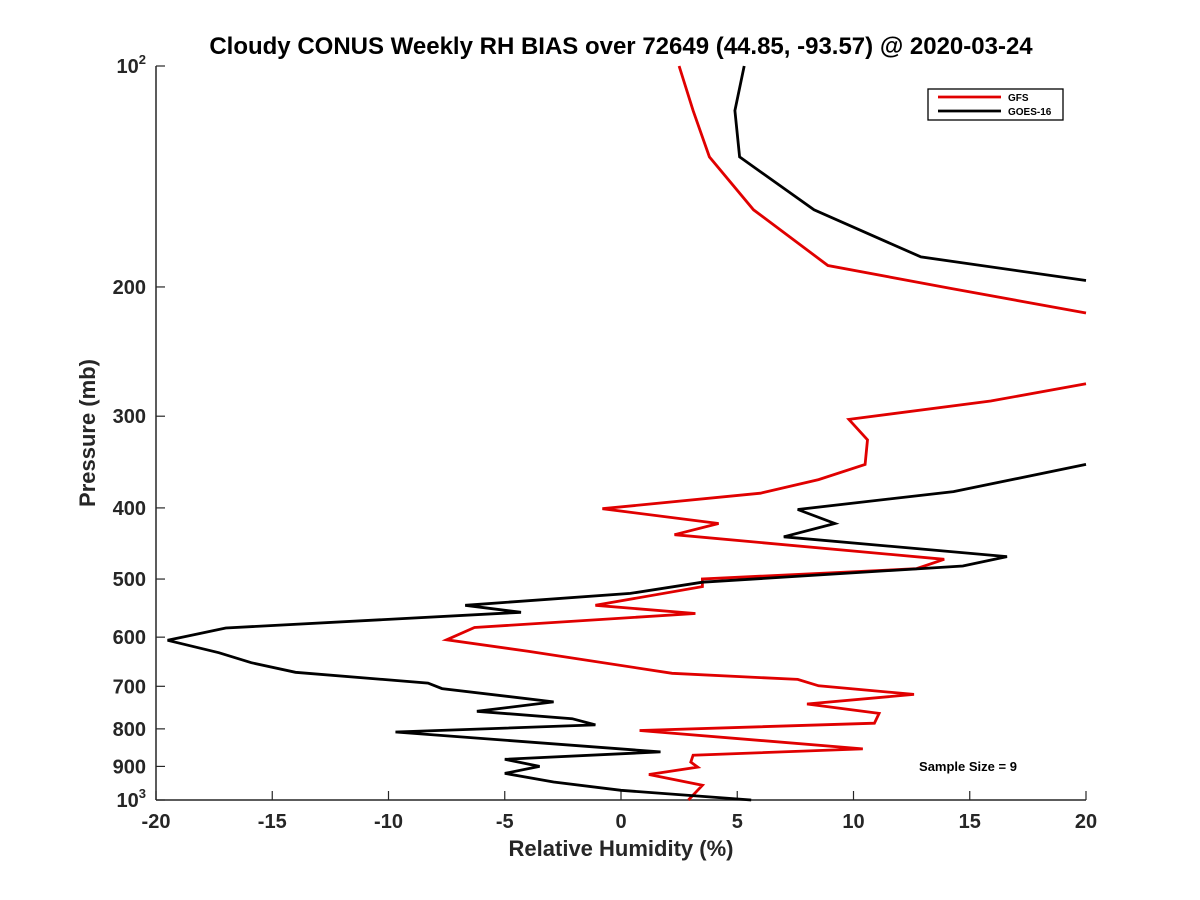 This screenshot has height=900, width=1200. I want to click on y-tick-label: 300, so click(129, 417).